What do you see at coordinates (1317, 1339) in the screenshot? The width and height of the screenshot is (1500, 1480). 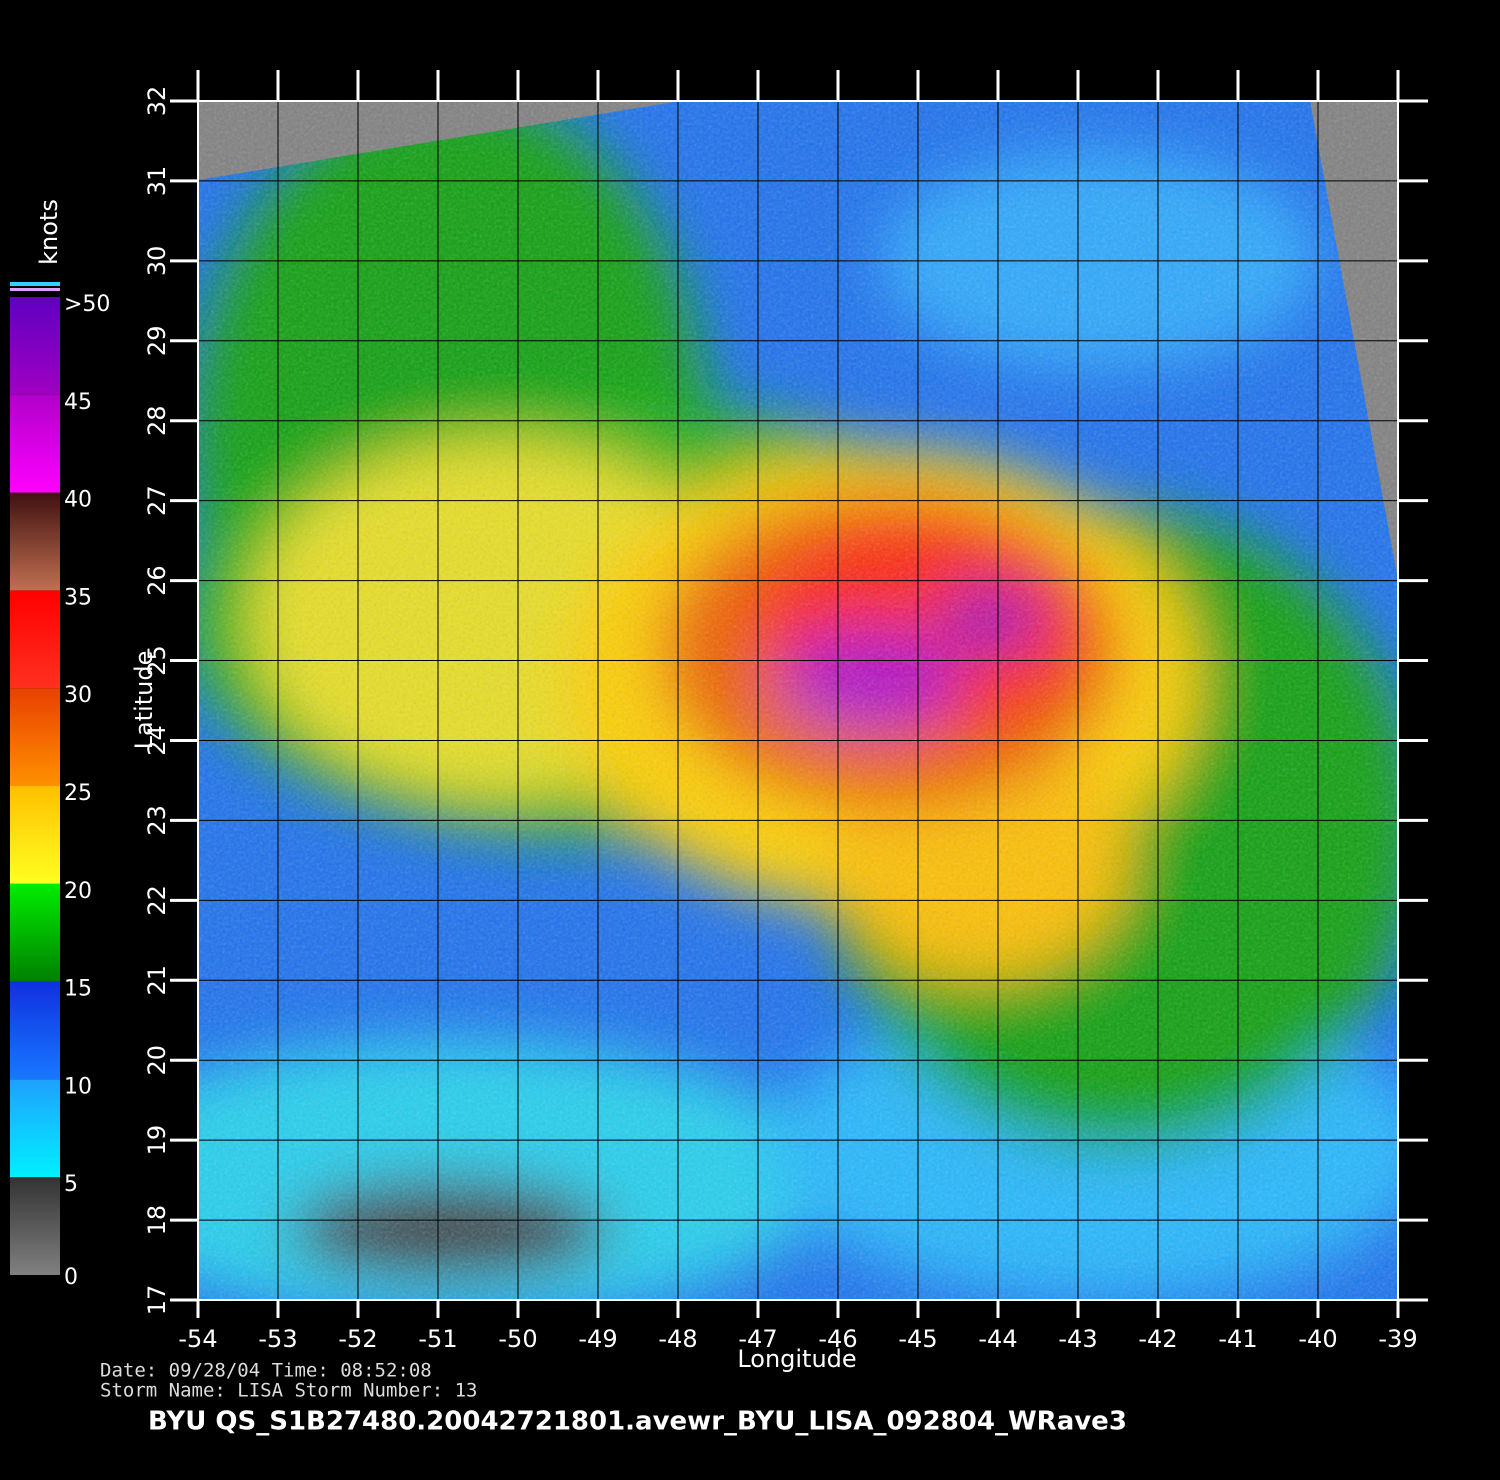 I see `x-tick-label: -40` at bounding box center [1317, 1339].